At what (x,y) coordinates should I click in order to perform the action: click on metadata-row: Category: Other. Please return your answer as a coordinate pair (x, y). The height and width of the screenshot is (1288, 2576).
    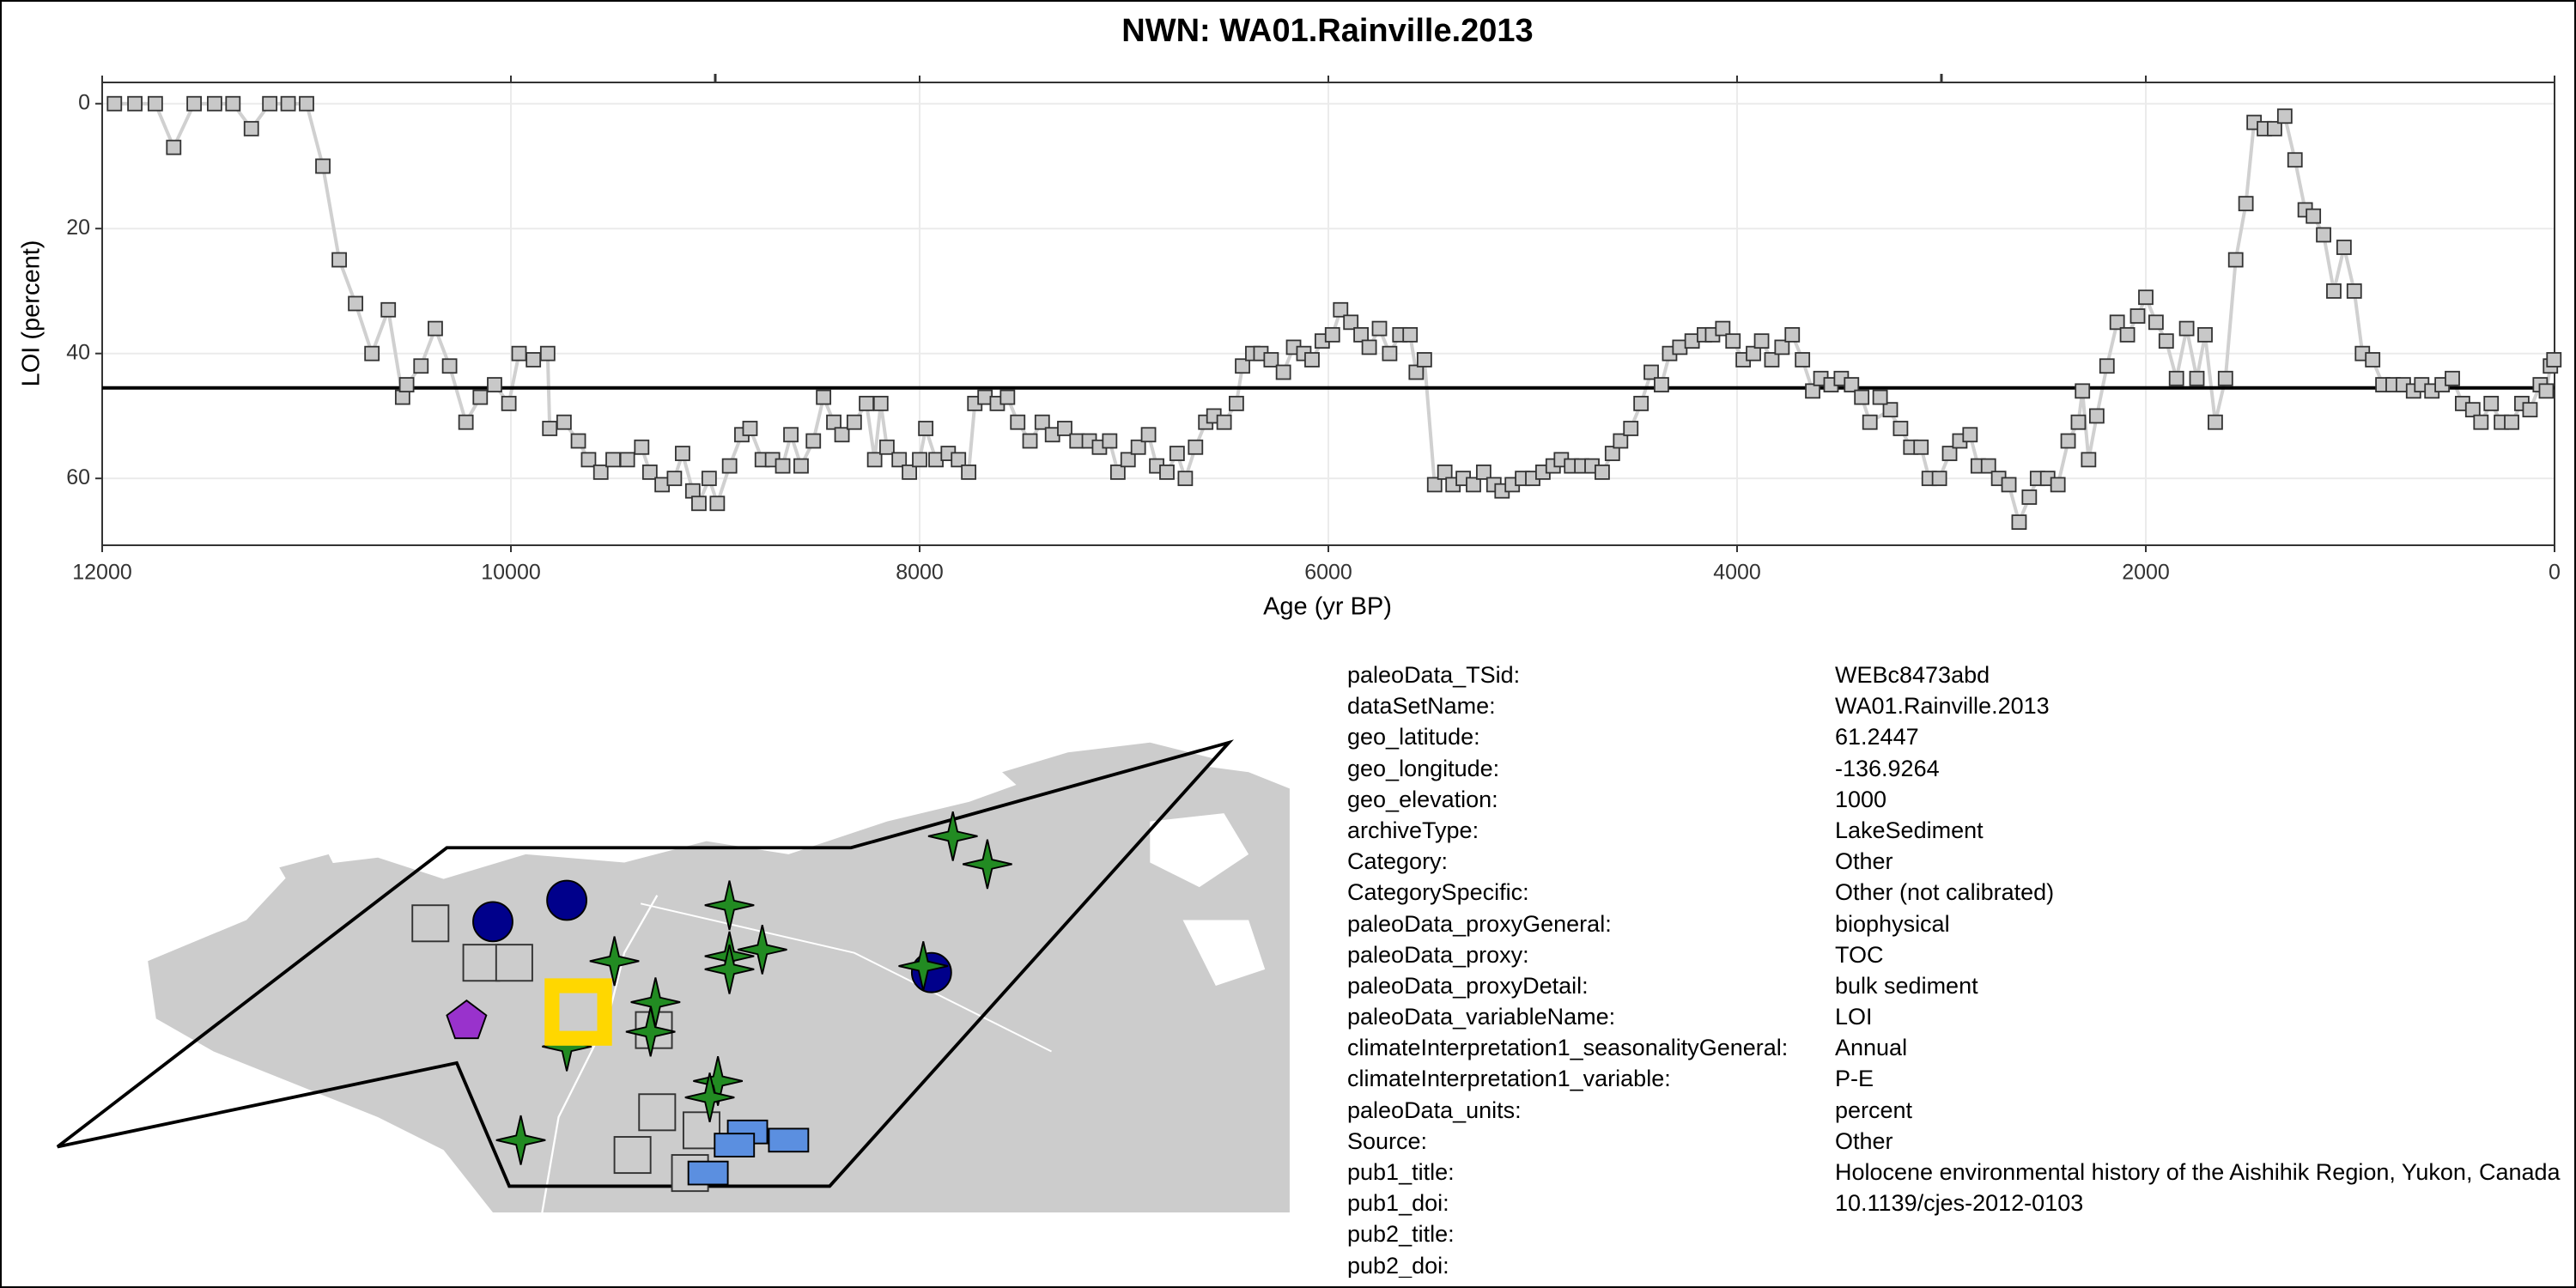
    Looking at the image, I should click on (1961, 861).